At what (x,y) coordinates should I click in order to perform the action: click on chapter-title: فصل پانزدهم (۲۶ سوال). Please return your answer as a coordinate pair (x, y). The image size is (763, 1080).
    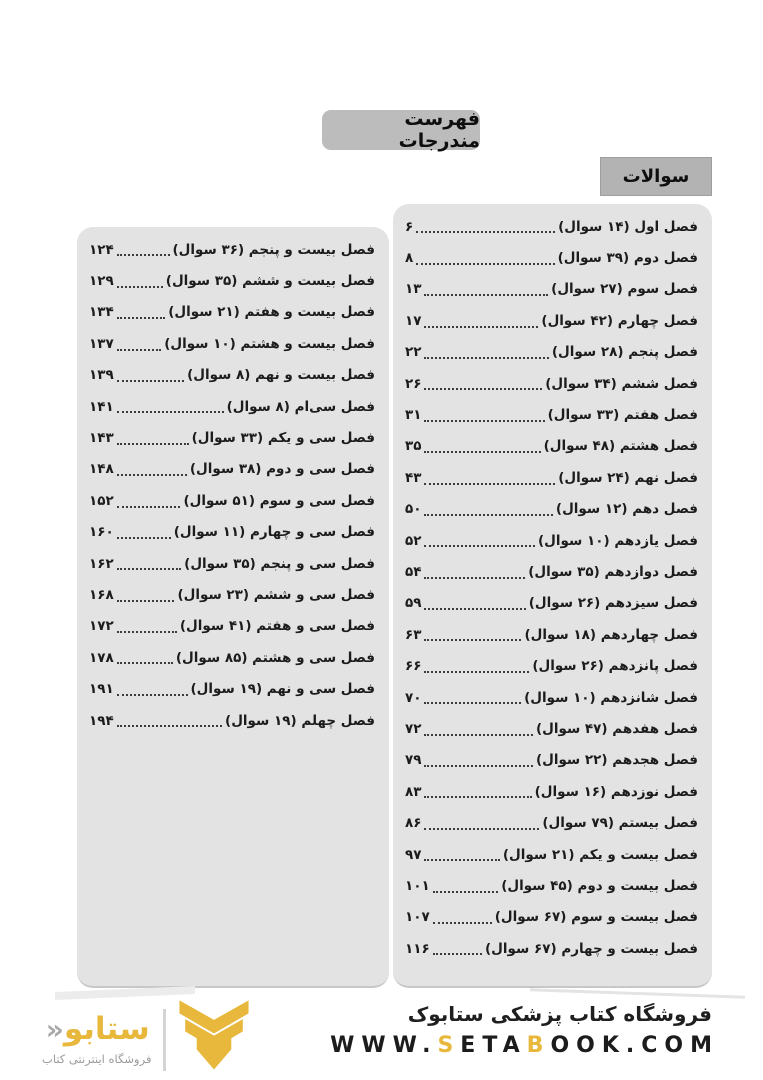
    Looking at the image, I should click on (615, 666).